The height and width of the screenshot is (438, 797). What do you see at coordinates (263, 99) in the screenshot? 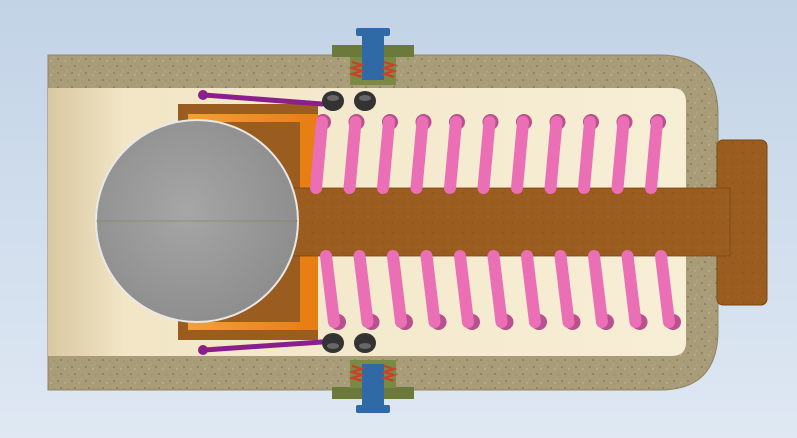
I see `retaining-pin-top` at bounding box center [263, 99].